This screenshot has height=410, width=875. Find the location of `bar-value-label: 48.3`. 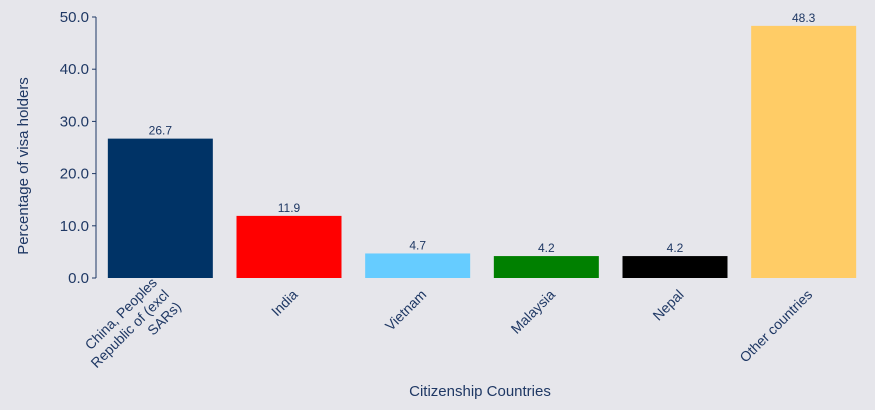

bar-value-label: 48.3 is located at coordinates (804, 18).